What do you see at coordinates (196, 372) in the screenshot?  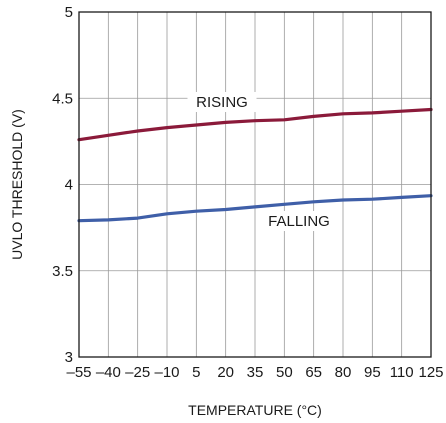 I see `x-tick-label: 5` at bounding box center [196, 372].